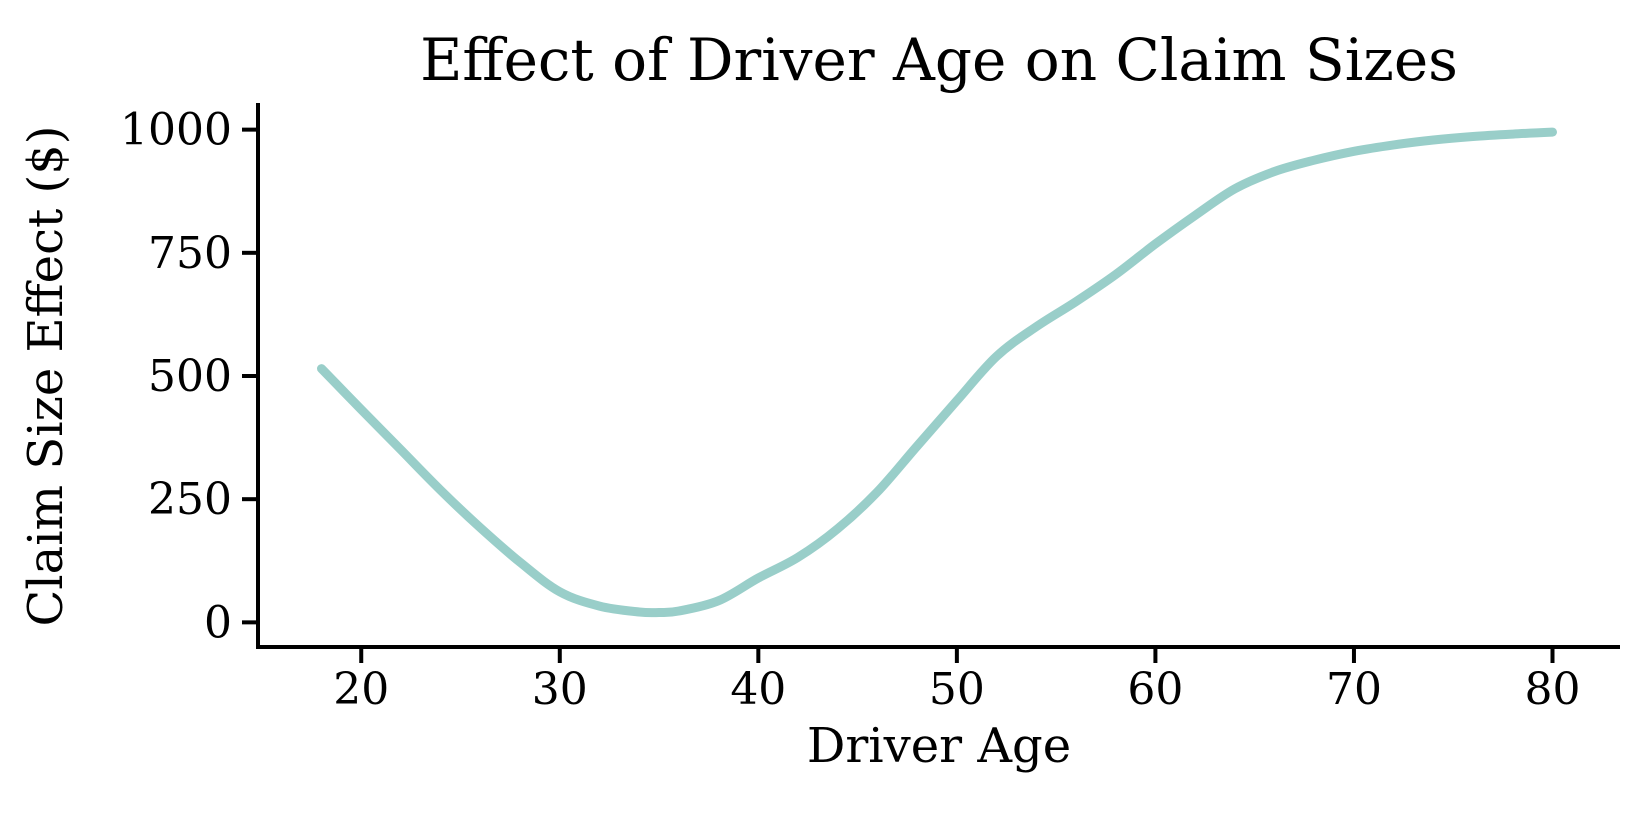 The width and height of the screenshot is (1650, 829). What do you see at coordinates (957, 689) in the screenshot?
I see `x-tick-label: 50` at bounding box center [957, 689].